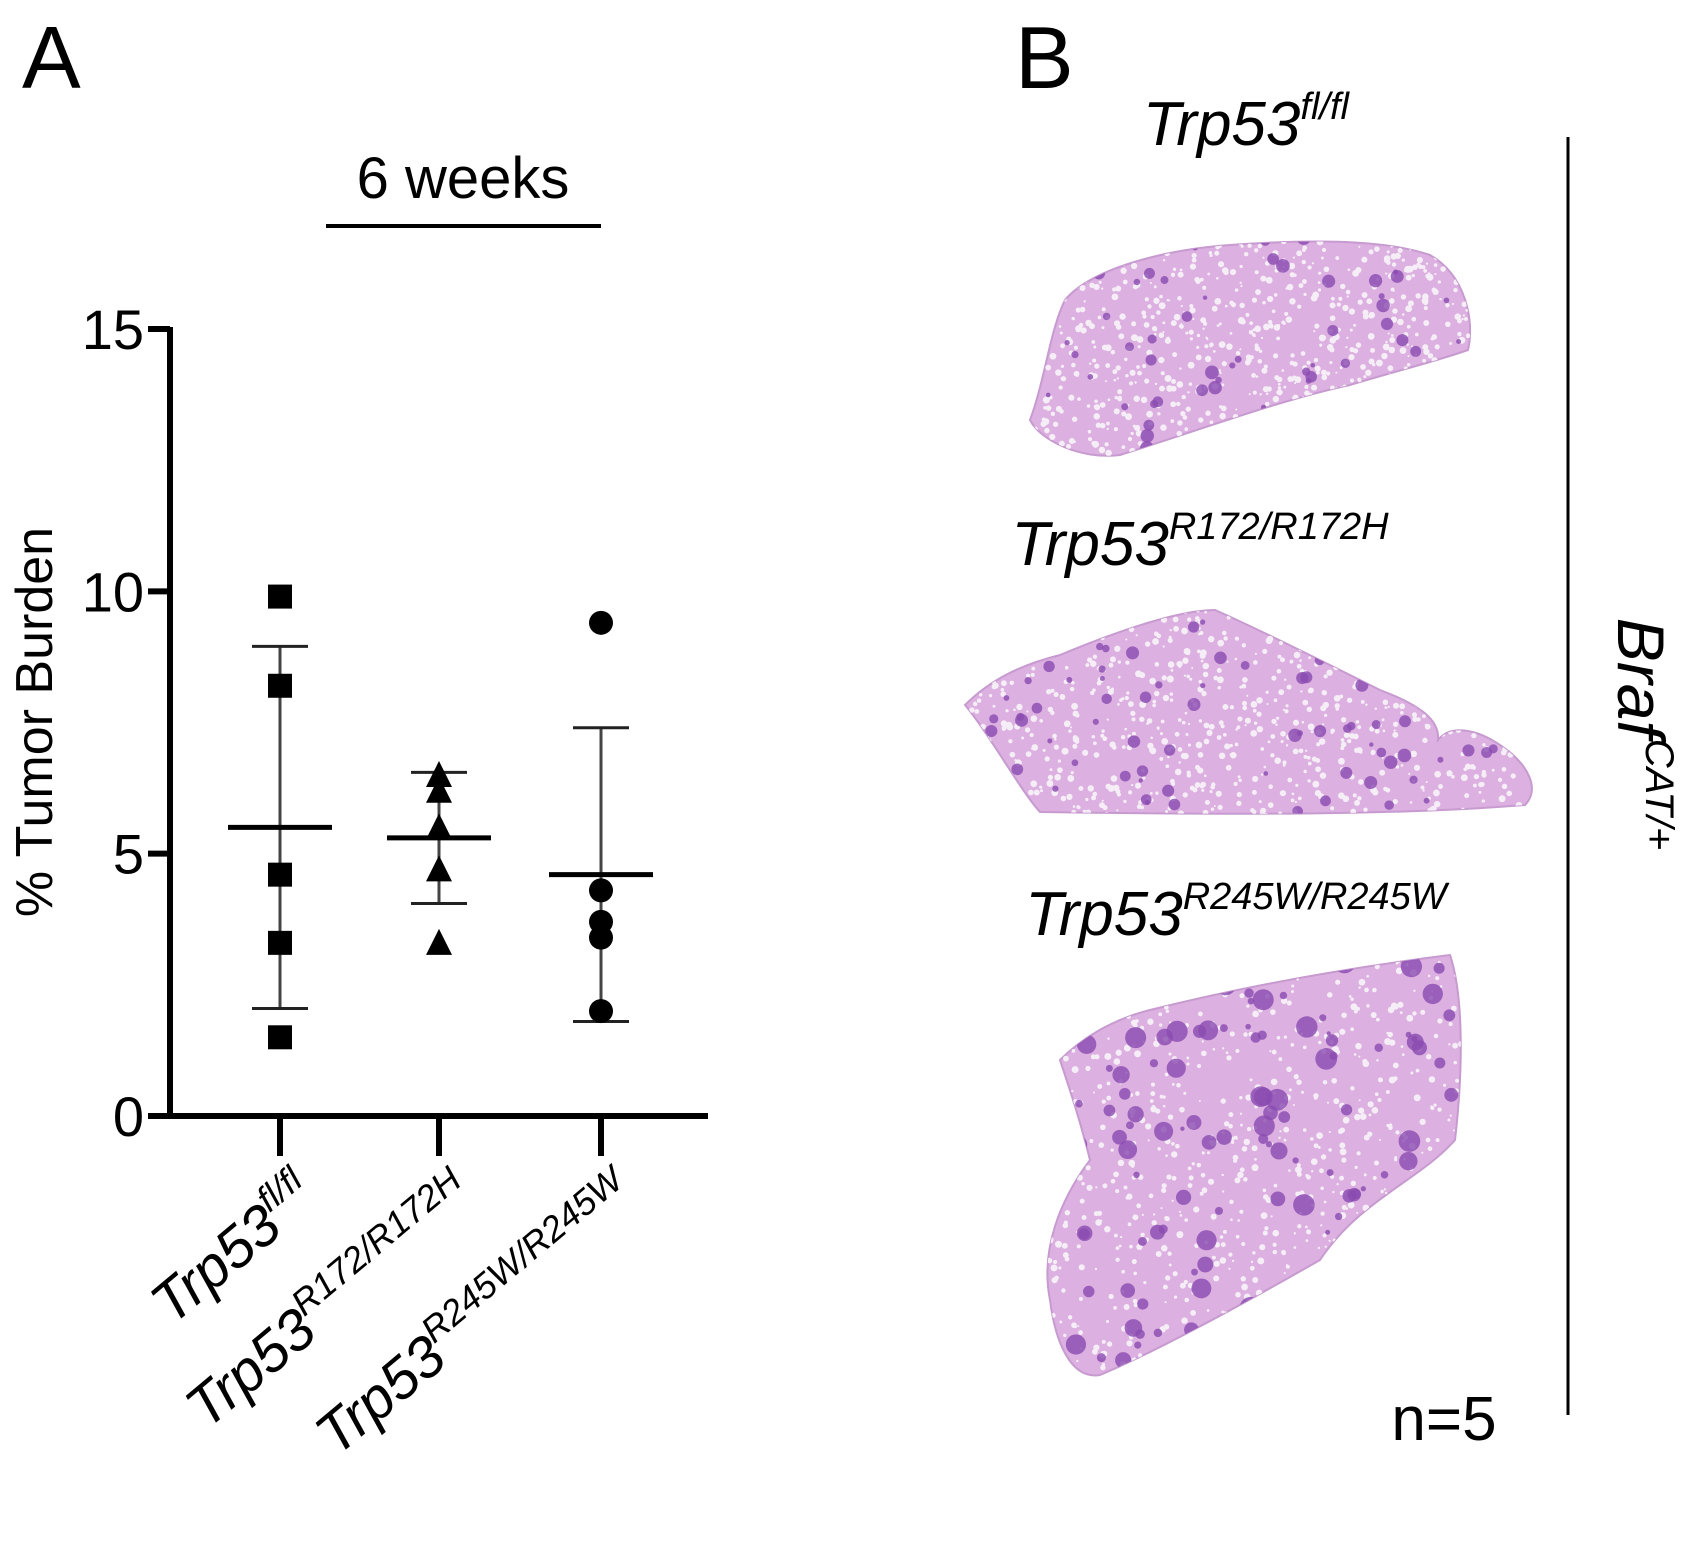  I want to click on side-label: BrafCAT/+, so click(1642, 734).